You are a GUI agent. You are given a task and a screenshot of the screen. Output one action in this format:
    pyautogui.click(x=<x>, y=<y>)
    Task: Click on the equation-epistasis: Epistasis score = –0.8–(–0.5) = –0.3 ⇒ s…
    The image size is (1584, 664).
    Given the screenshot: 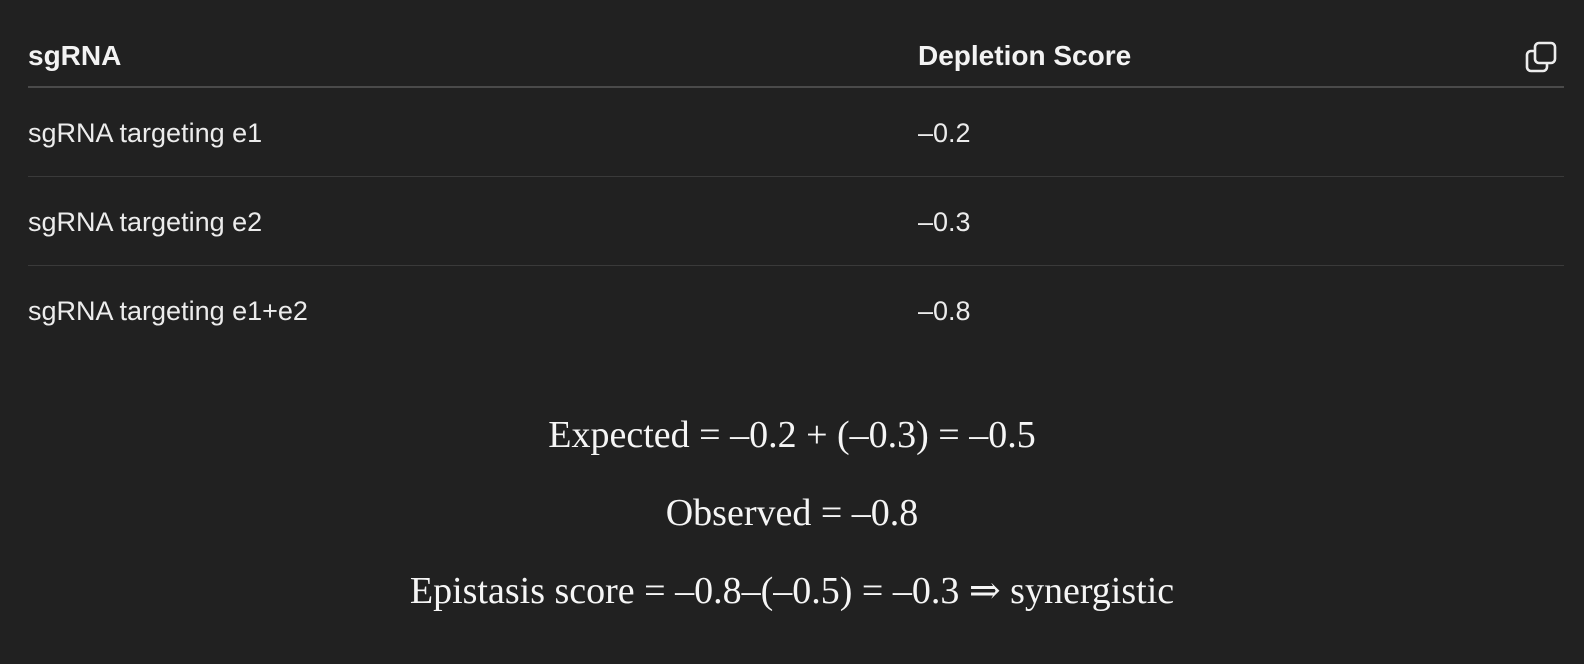 What is the action you would take?
    pyautogui.click(x=792, y=591)
    